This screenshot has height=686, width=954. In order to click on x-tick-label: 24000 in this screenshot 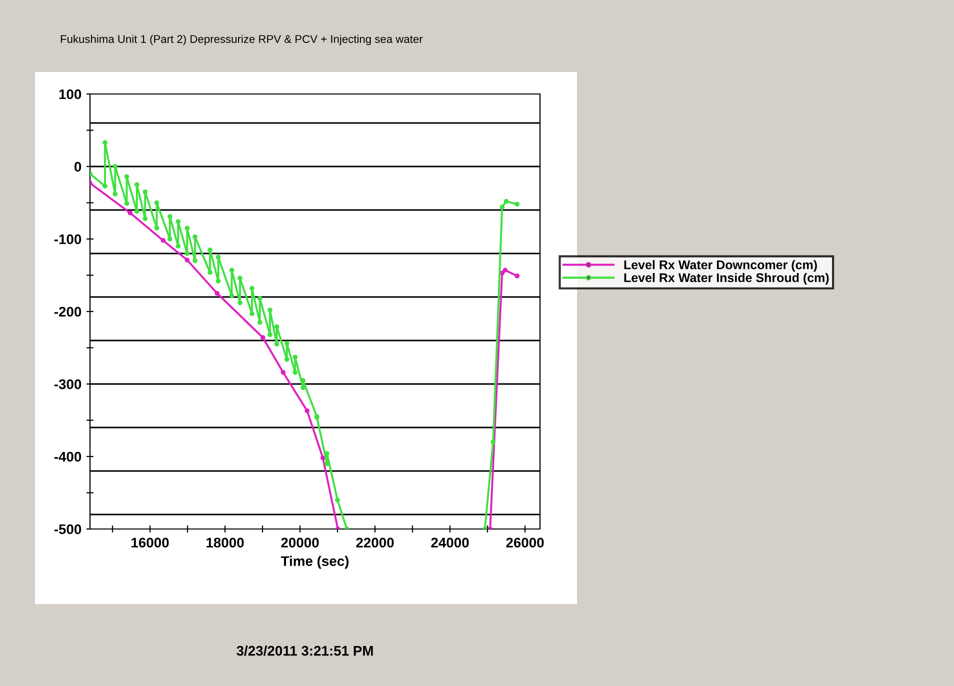, I will do `click(450, 543)`.